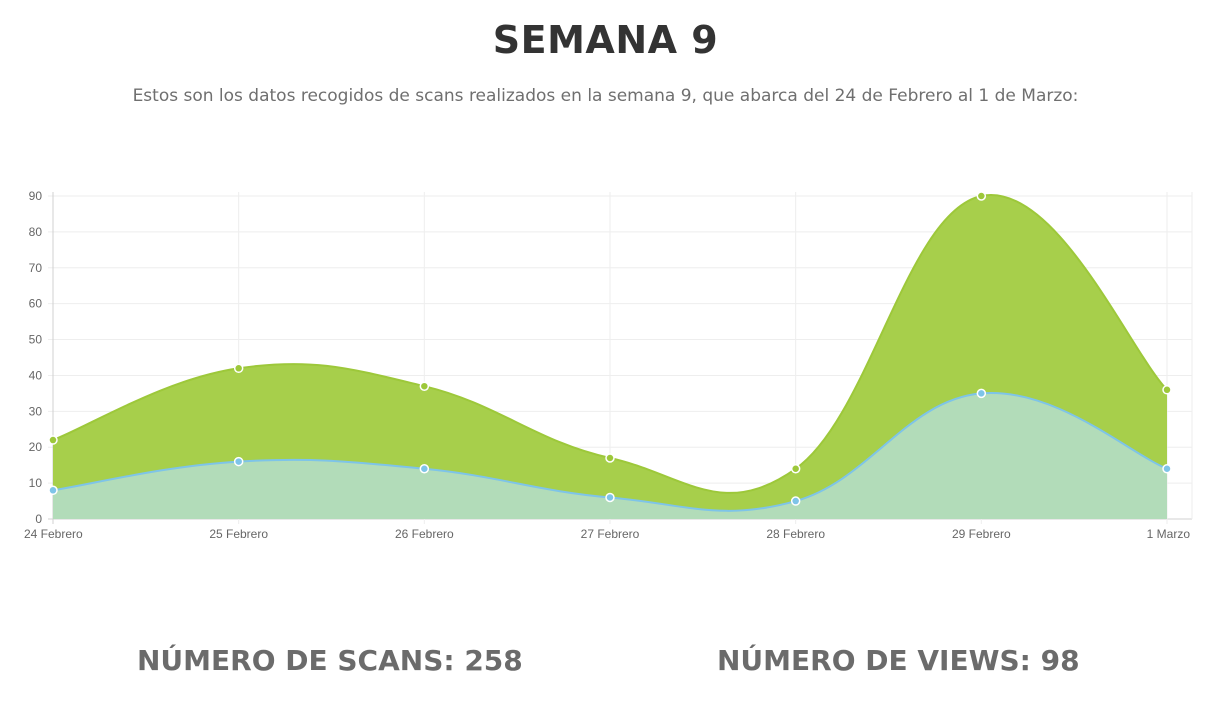  What do you see at coordinates (36, 447) in the screenshot?
I see `y-tick-label: 20` at bounding box center [36, 447].